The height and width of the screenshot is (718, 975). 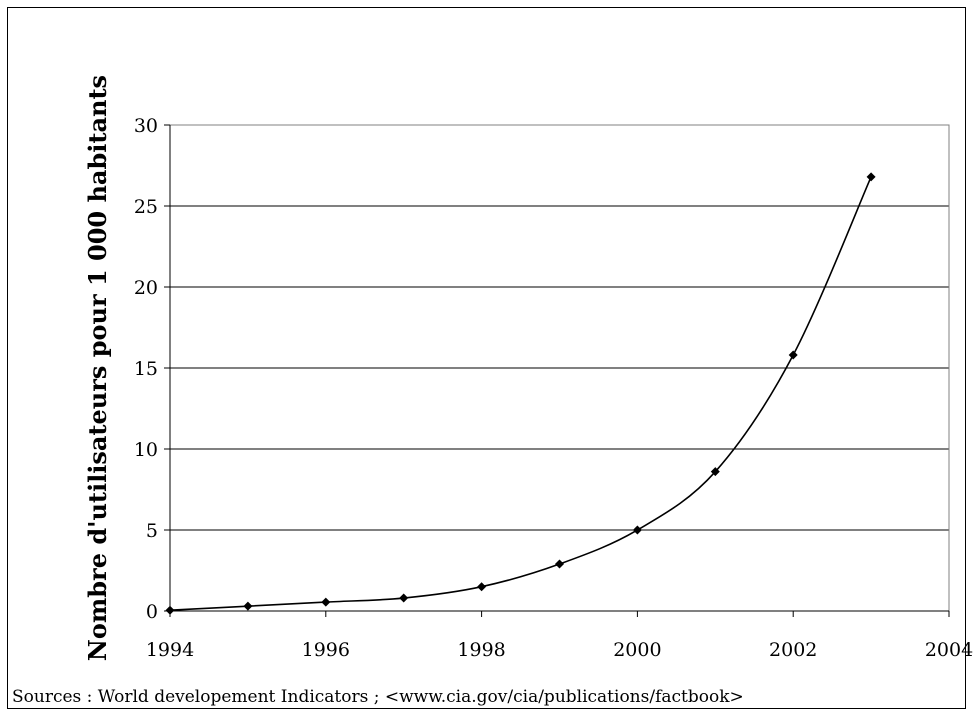 I want to click on x-tick-label: 1996, so click(x=326, y=650).